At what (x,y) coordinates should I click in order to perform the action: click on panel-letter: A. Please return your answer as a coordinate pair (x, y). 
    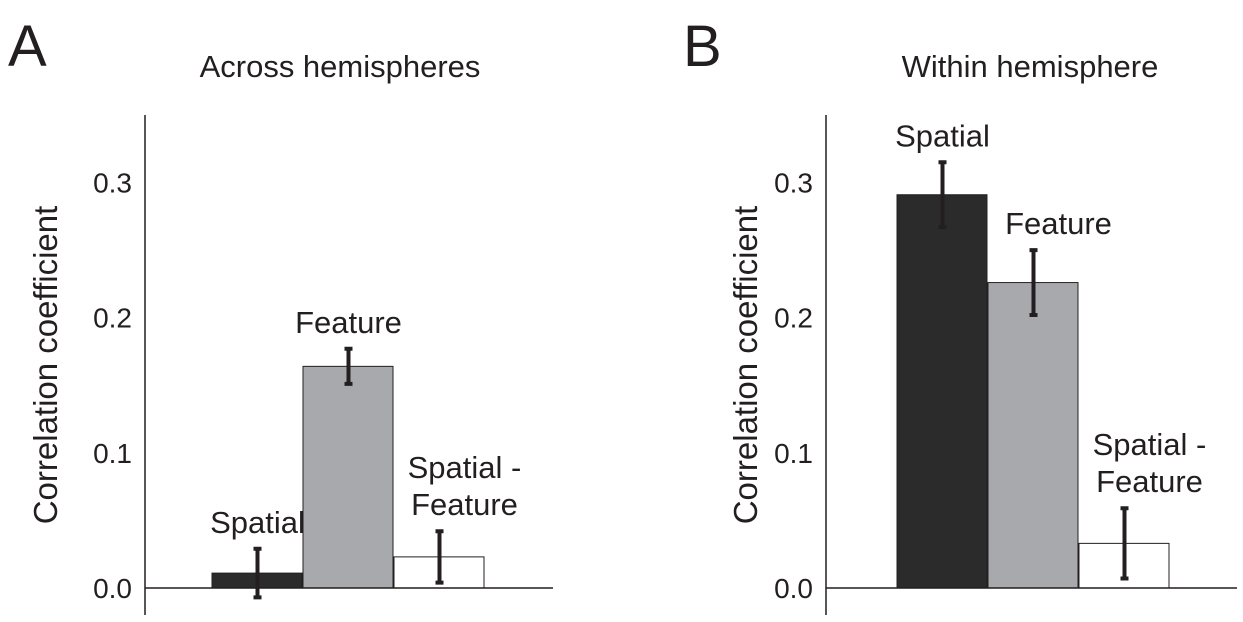
    Looking at the image, I should click on (27, 46).